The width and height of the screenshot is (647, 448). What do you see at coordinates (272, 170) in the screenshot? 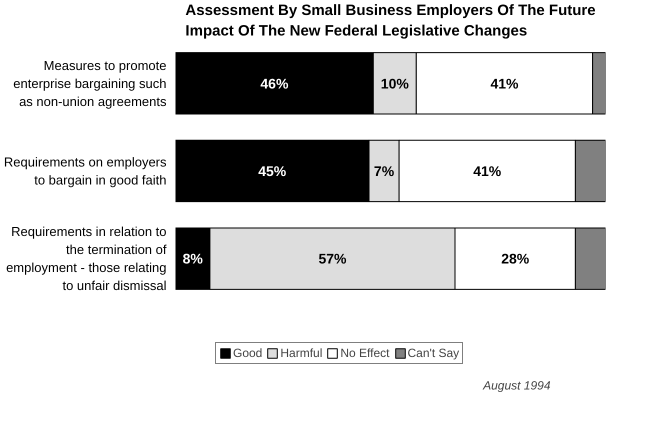
I see `data-label: 45%` at bounding box center [272, 170].